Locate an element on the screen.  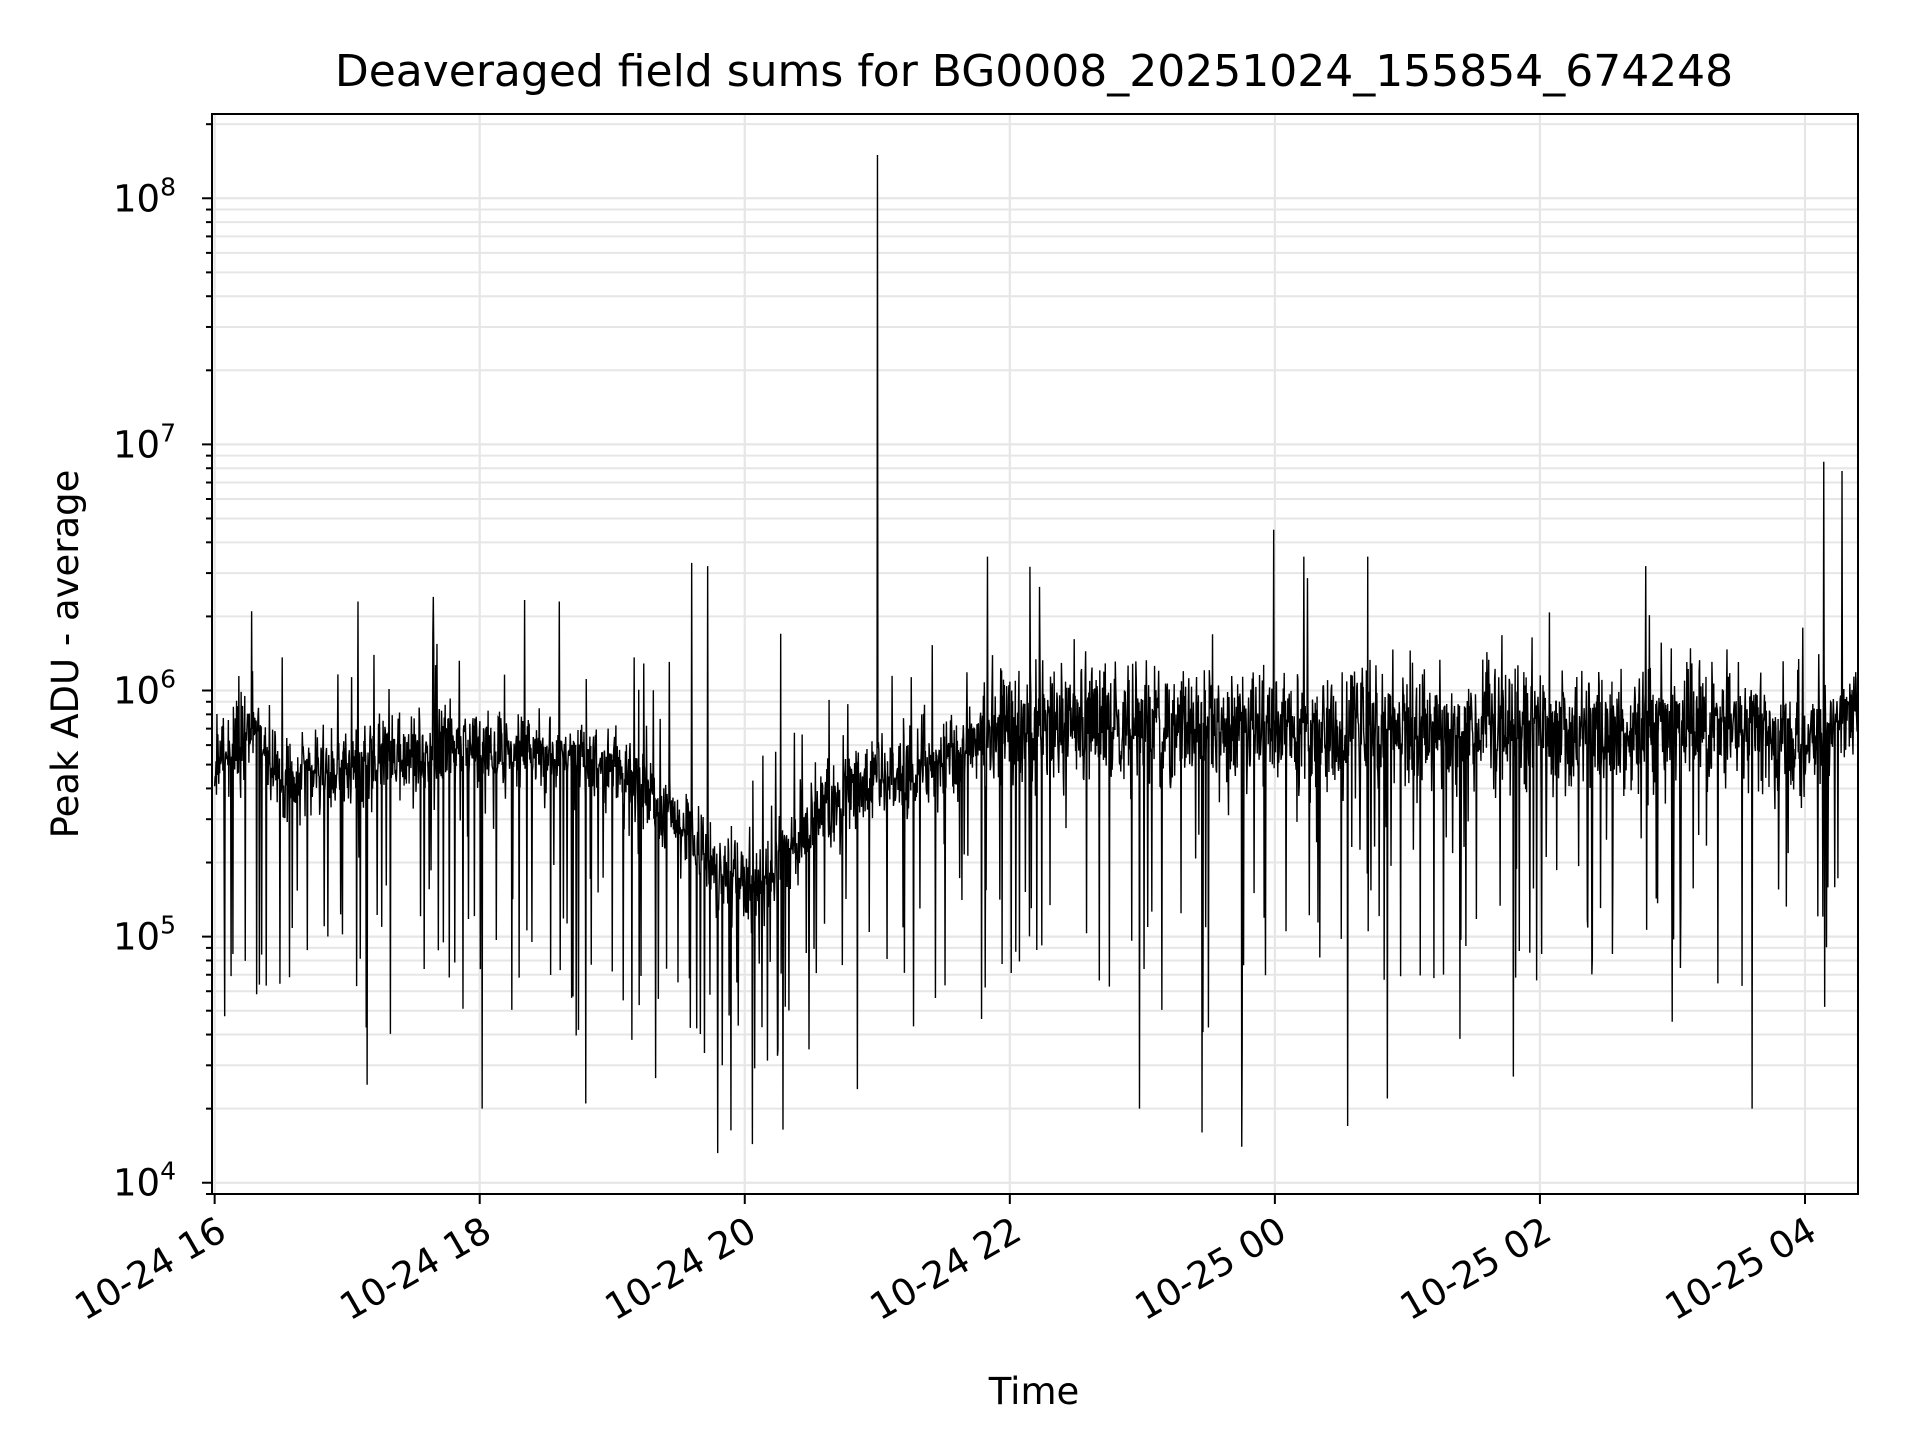
y-tick-labels: 10⁴ 10⁵ 10⁶ 10⁷ 10⁸ is located at coordinates (144, 688).